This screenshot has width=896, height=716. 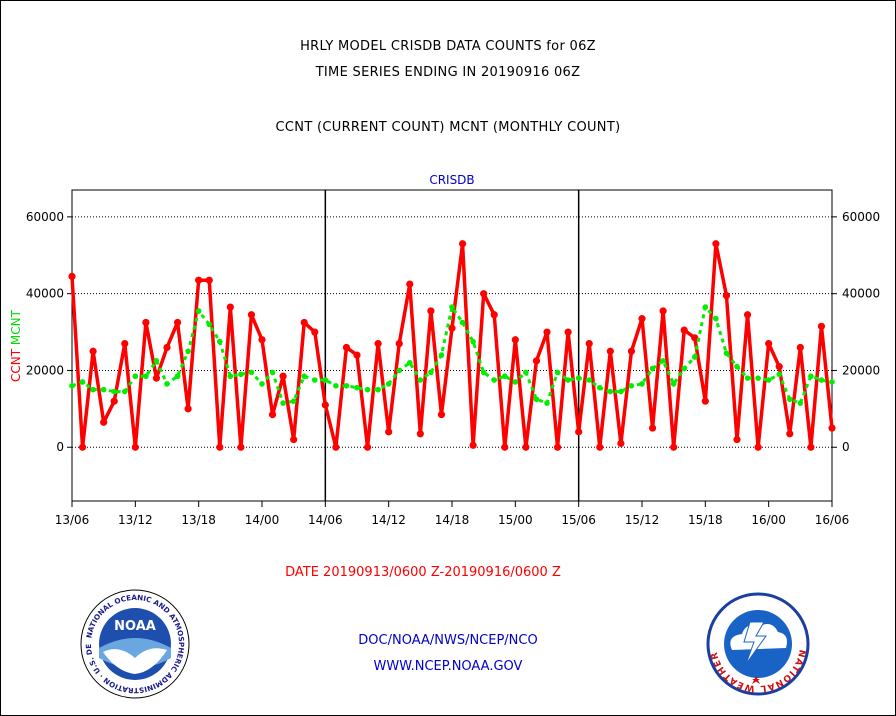 I want to click on y-axis-label-part: CCNT, so click(x=16, y=365).